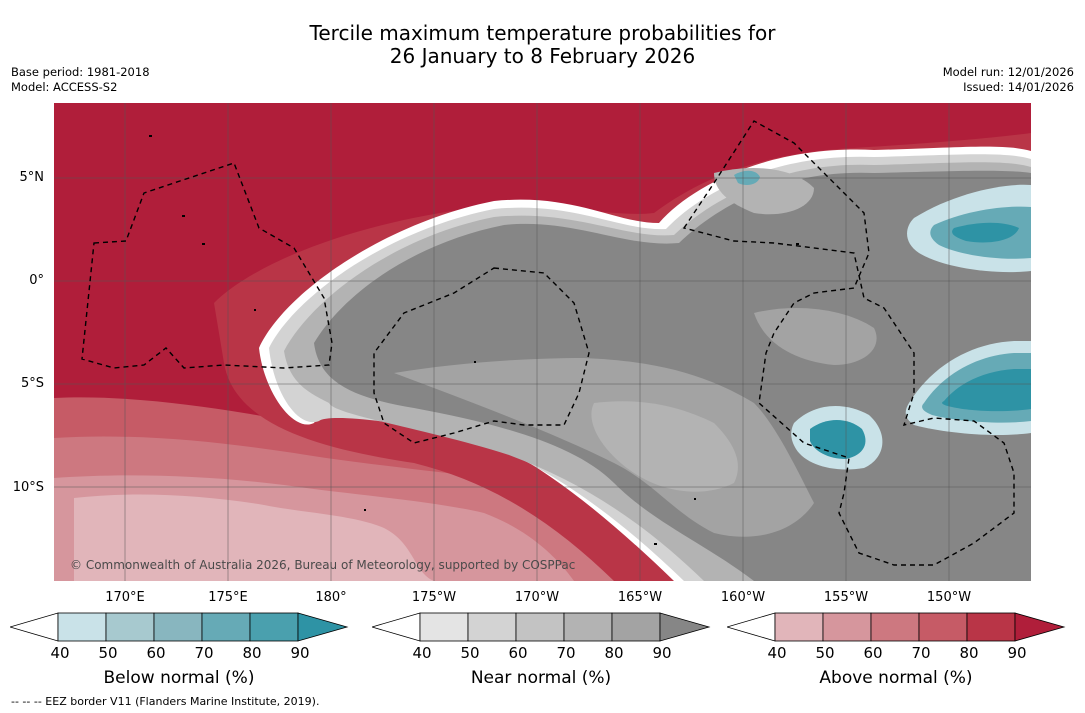 Image resolution: width=1085 pixels, height=713 pixels. I want to click on lat-label-10s: 10°S, so click(28, 487).